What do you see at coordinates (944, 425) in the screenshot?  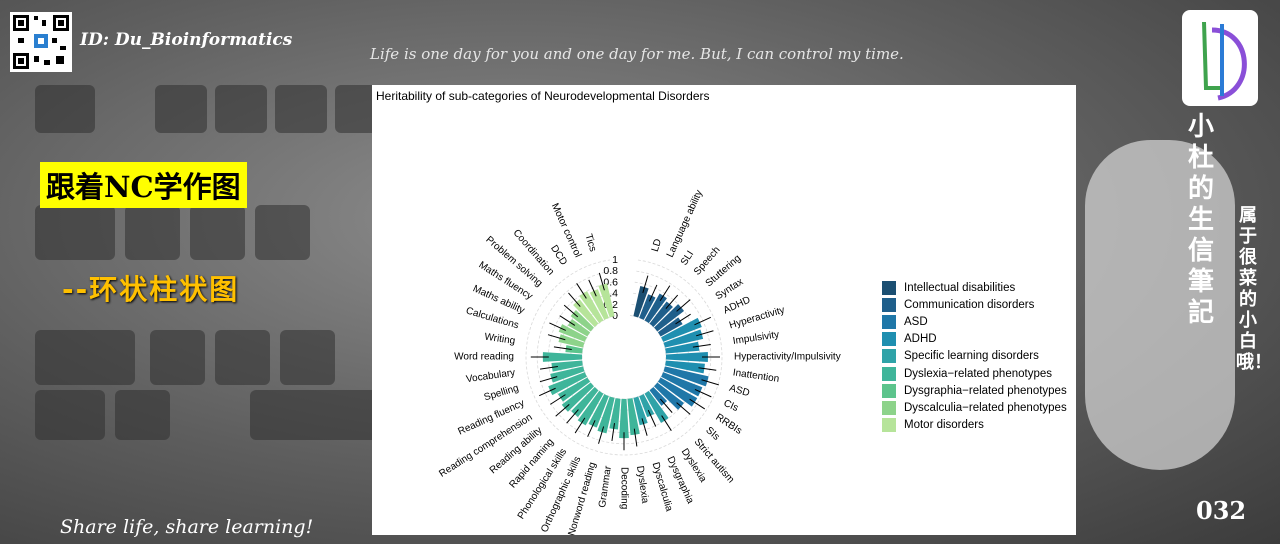 I see `legend-label: Motor disorders` at bounding box center [944, 425].